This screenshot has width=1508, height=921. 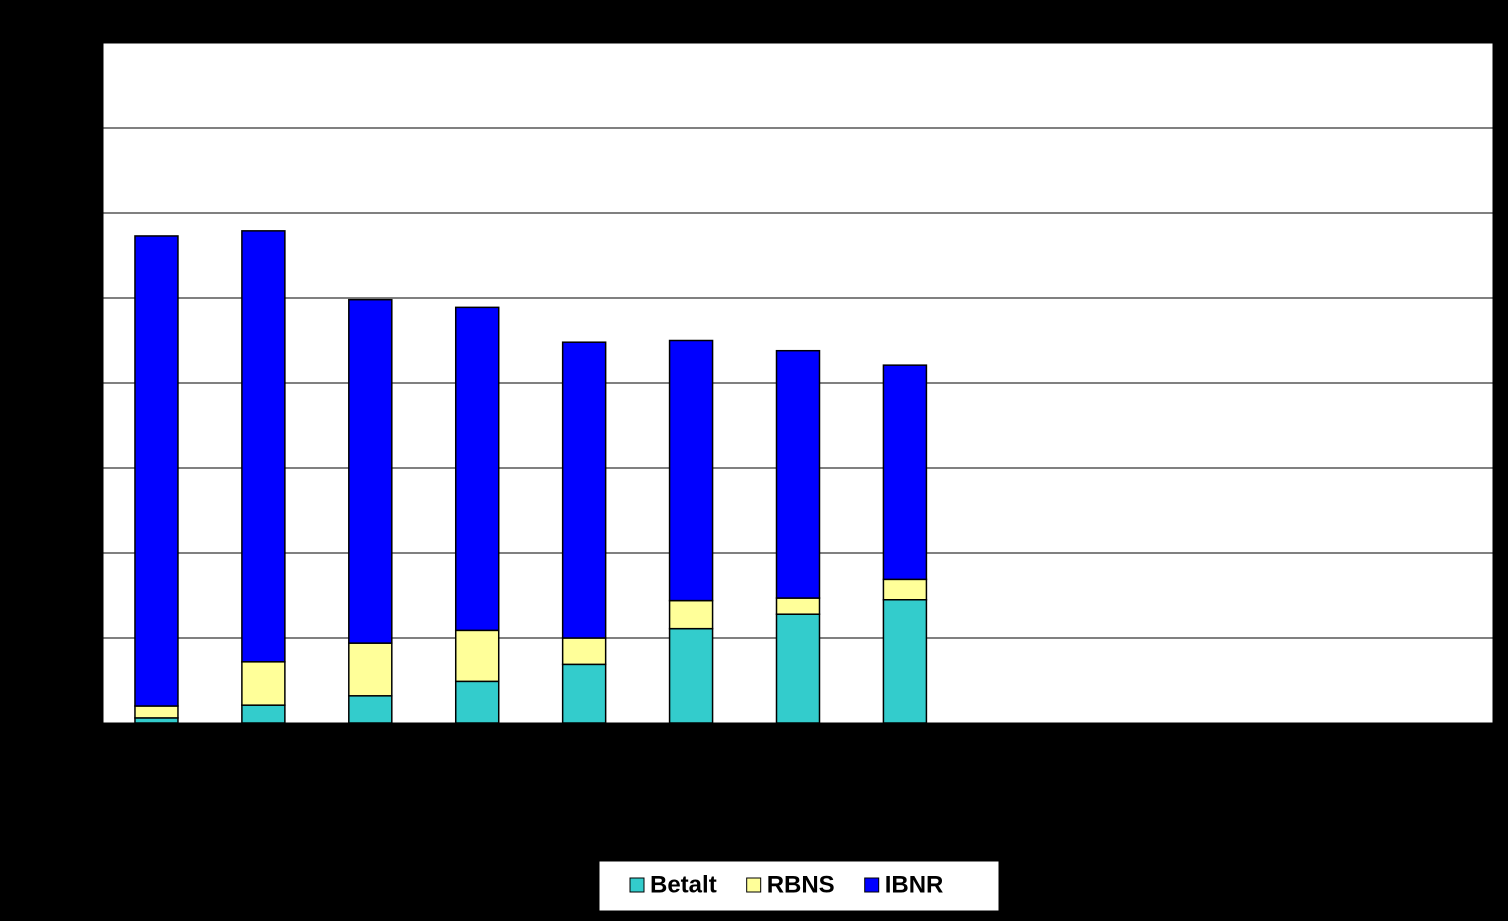 What do you see at coordinates (87, 381) in the screenshot?
I see `y-tick-label: 4` at bounding box center [87, 381].